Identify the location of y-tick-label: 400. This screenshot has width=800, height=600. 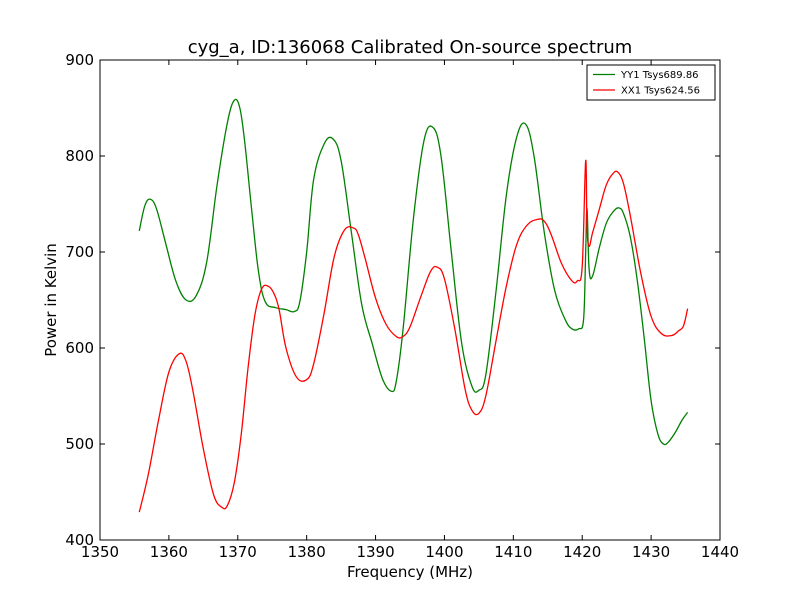
(79, 540).